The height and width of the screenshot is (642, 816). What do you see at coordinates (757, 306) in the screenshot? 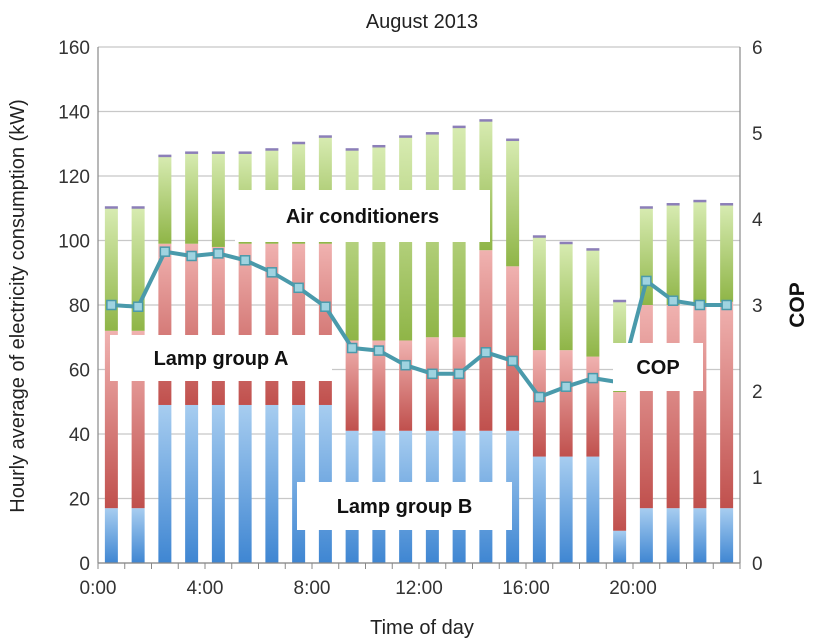
I see `y2-tick-label: 3` at bounding box center [757, 306].